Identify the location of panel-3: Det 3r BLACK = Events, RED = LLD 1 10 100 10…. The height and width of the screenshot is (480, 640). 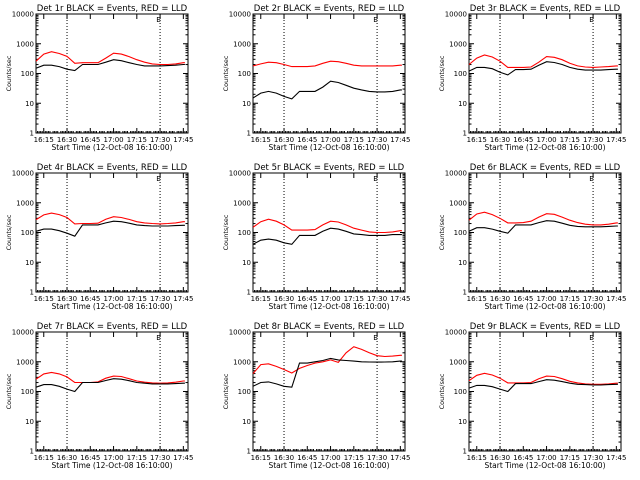
(532, 78).